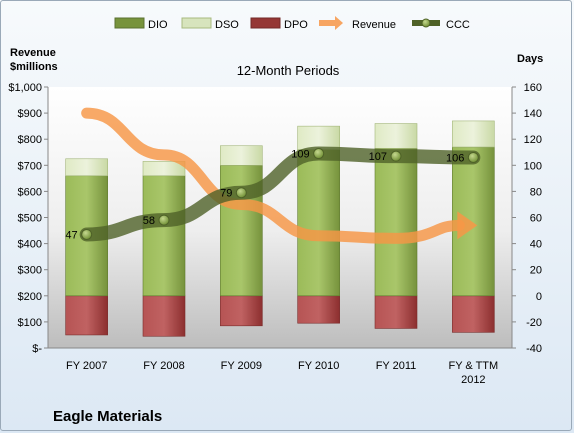  I want to click on left-axis-label-line2: $millions, so click(34, 67).